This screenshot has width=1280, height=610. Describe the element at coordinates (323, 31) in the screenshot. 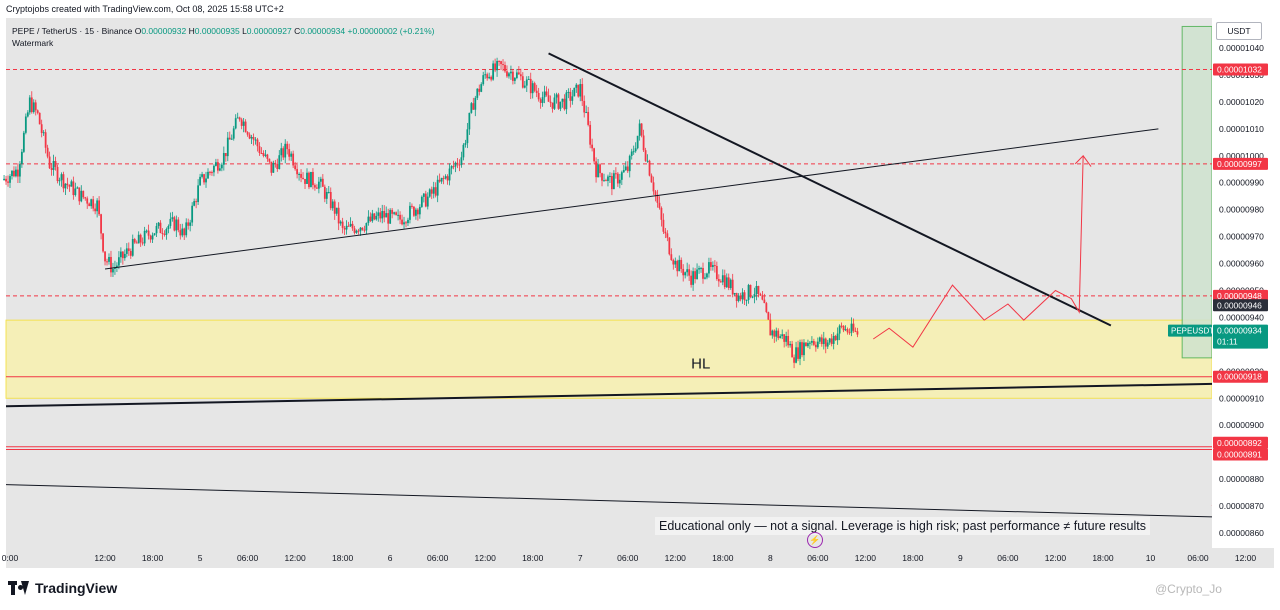

I see `close-value: 0.00000934` at that location.